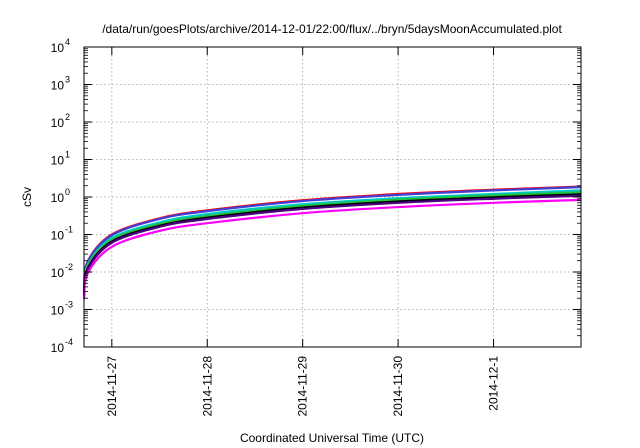 Image resolution: width=640 pixels, height=448 pixels. What do you see at coordinates (67, 192) in the screenshot?
I see `y-tick-label-exponent: 0` at bounding box center [67, 192].